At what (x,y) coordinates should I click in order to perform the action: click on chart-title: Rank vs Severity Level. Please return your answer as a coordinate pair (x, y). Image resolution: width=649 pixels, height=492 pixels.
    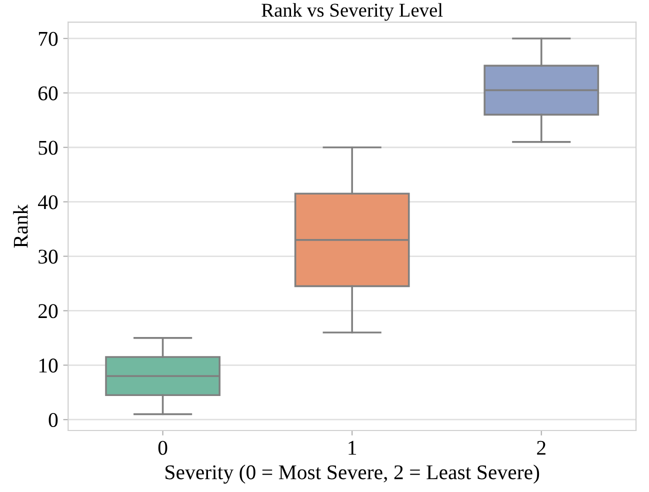
    Looking at the image, I should click on (352, 12).